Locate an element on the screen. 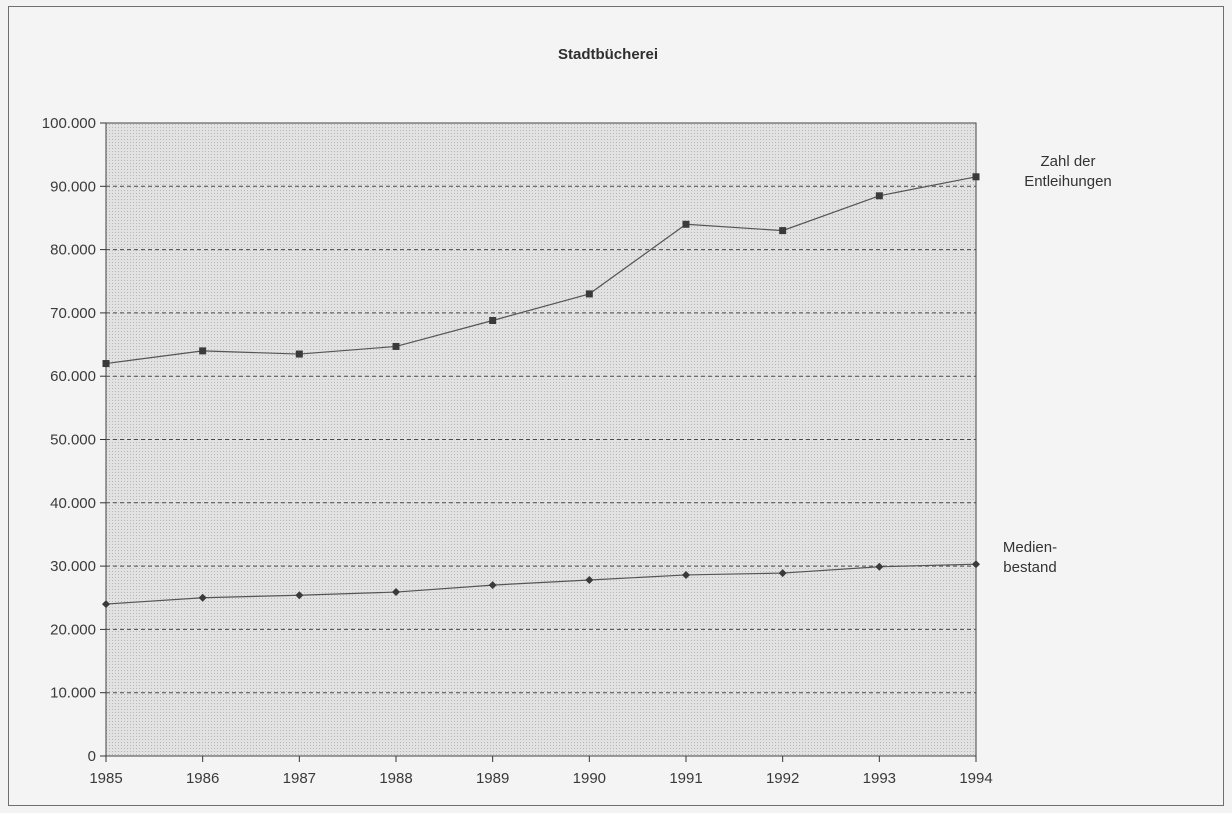 Image resolution: width=1232 pixels, height=813 pixels. x-tick-label: 1992 is located at coordinates (782, 778).